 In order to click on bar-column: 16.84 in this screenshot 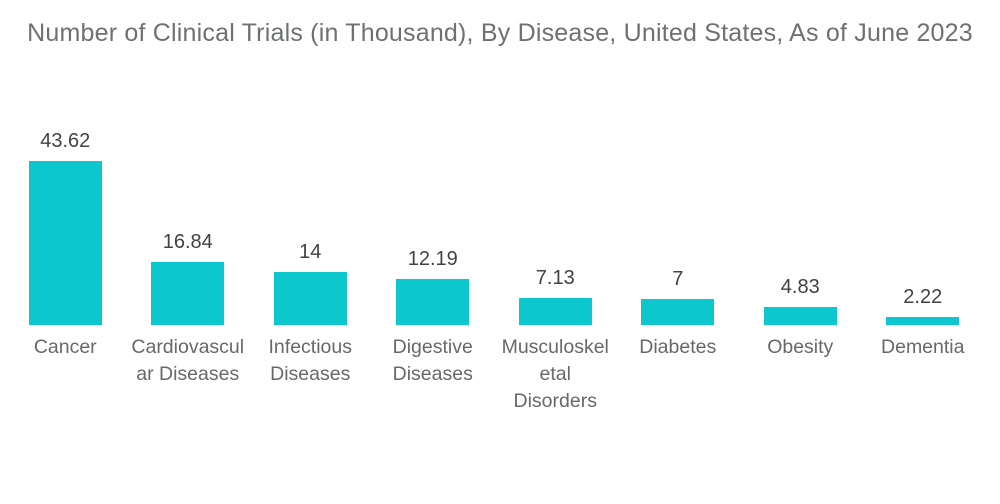, I will do `click(188, 227)`.